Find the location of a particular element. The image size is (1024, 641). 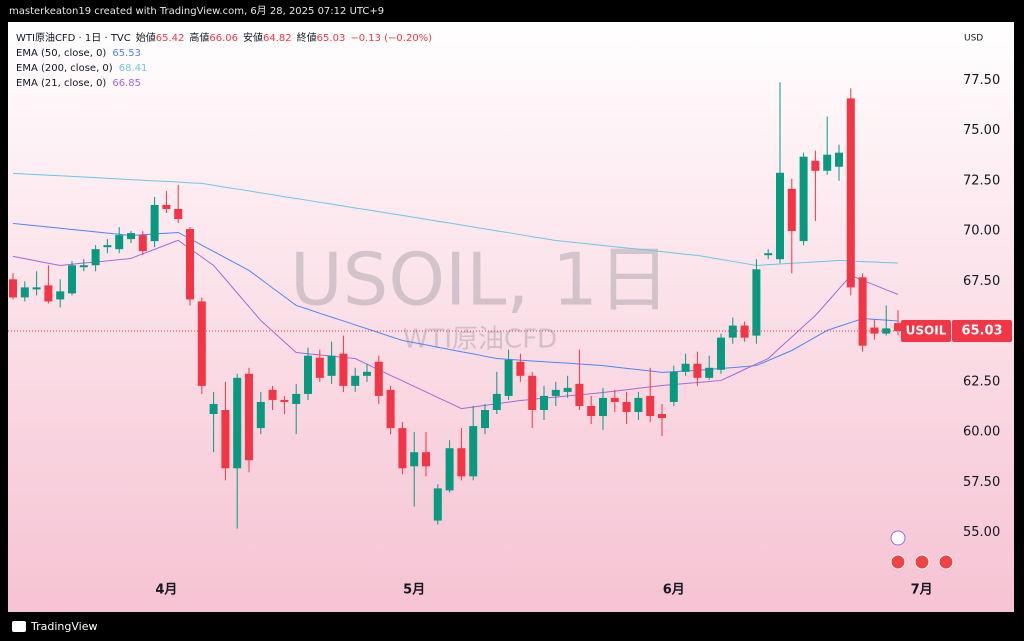

ohlc-label: 始値 is located at coordinates (146, 37).